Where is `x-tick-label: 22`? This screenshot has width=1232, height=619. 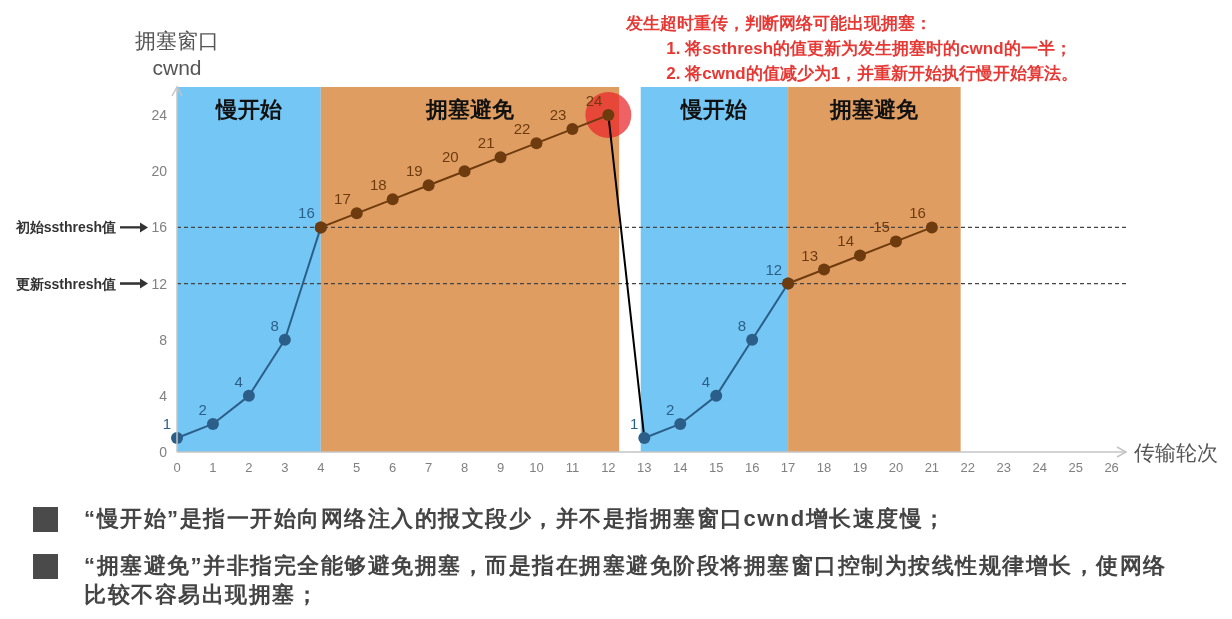 x-tick-label: 22 is located at coordinates (968, 467).